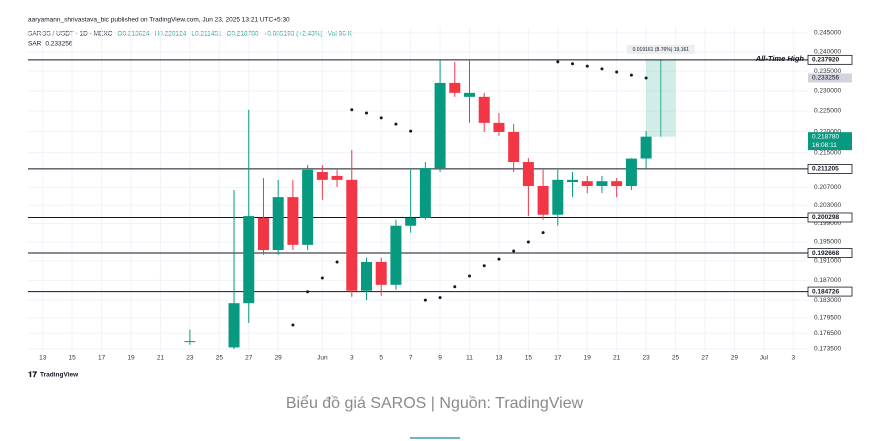 Image resolution: width=869 pixels, height=441 pixels. Describe the element at coordinates (469, 358) in the screenshot. I see `x-tick-label: 11` at that location.